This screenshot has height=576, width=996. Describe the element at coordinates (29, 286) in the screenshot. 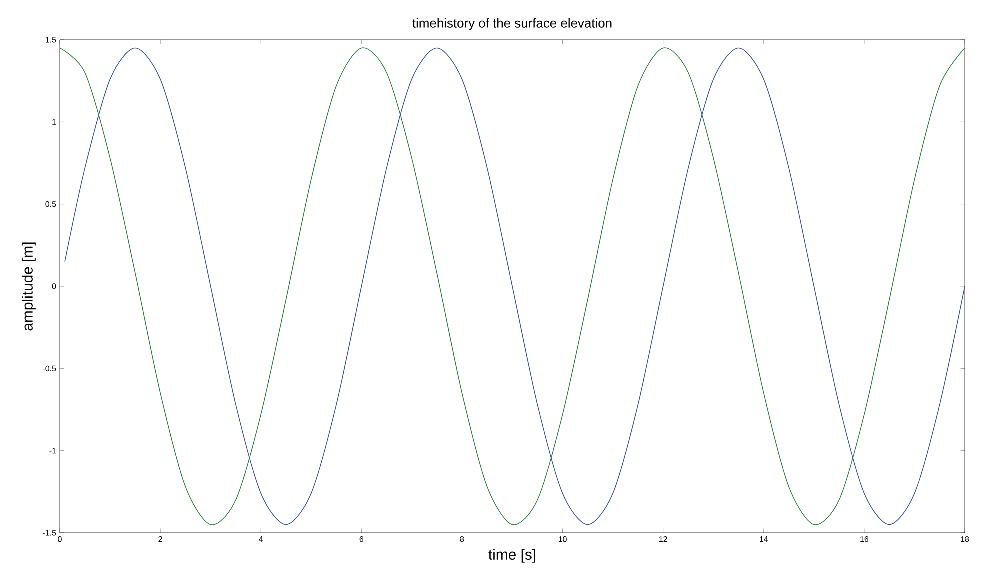

I see `y-axis-title: amplitude [m]` at that location.